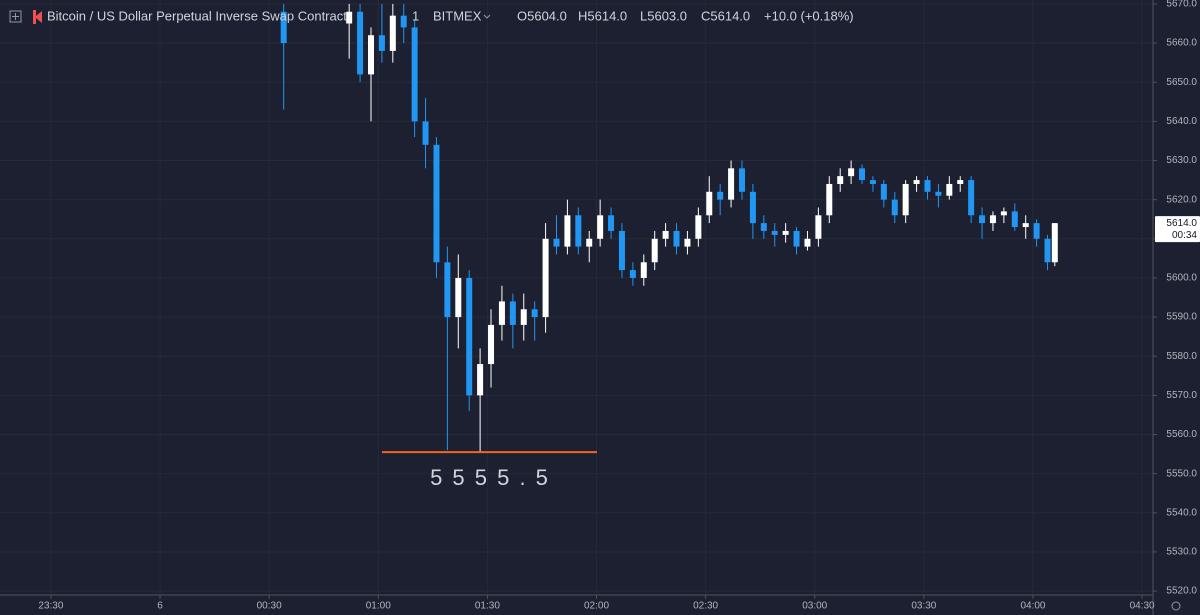 The image size is (1200, 615). I want to click on exchange: BITMEX, so click(457, 15).